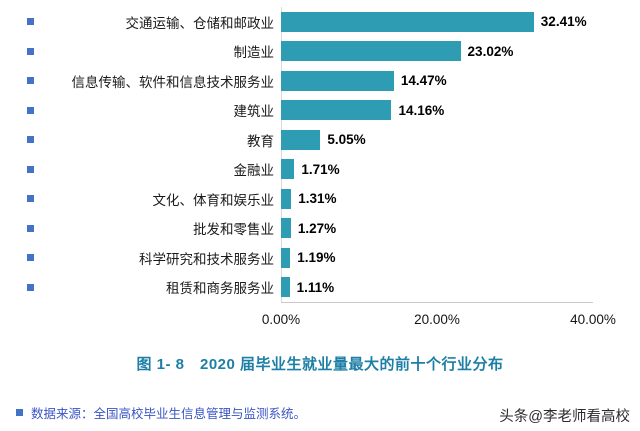 The height and width of the screenshot is (431, 640). I want to click on value-label: 1.11%, so click(315, 287).